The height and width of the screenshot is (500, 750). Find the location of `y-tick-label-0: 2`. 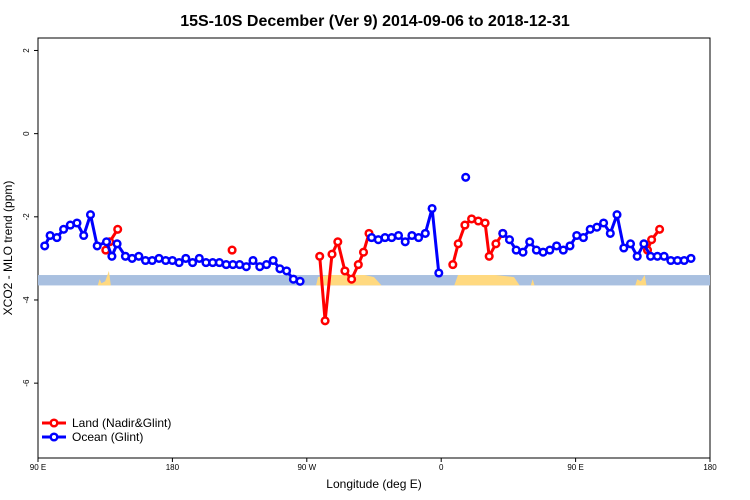

y-tick-label-0: 2 is located at coordinates (26, 50).